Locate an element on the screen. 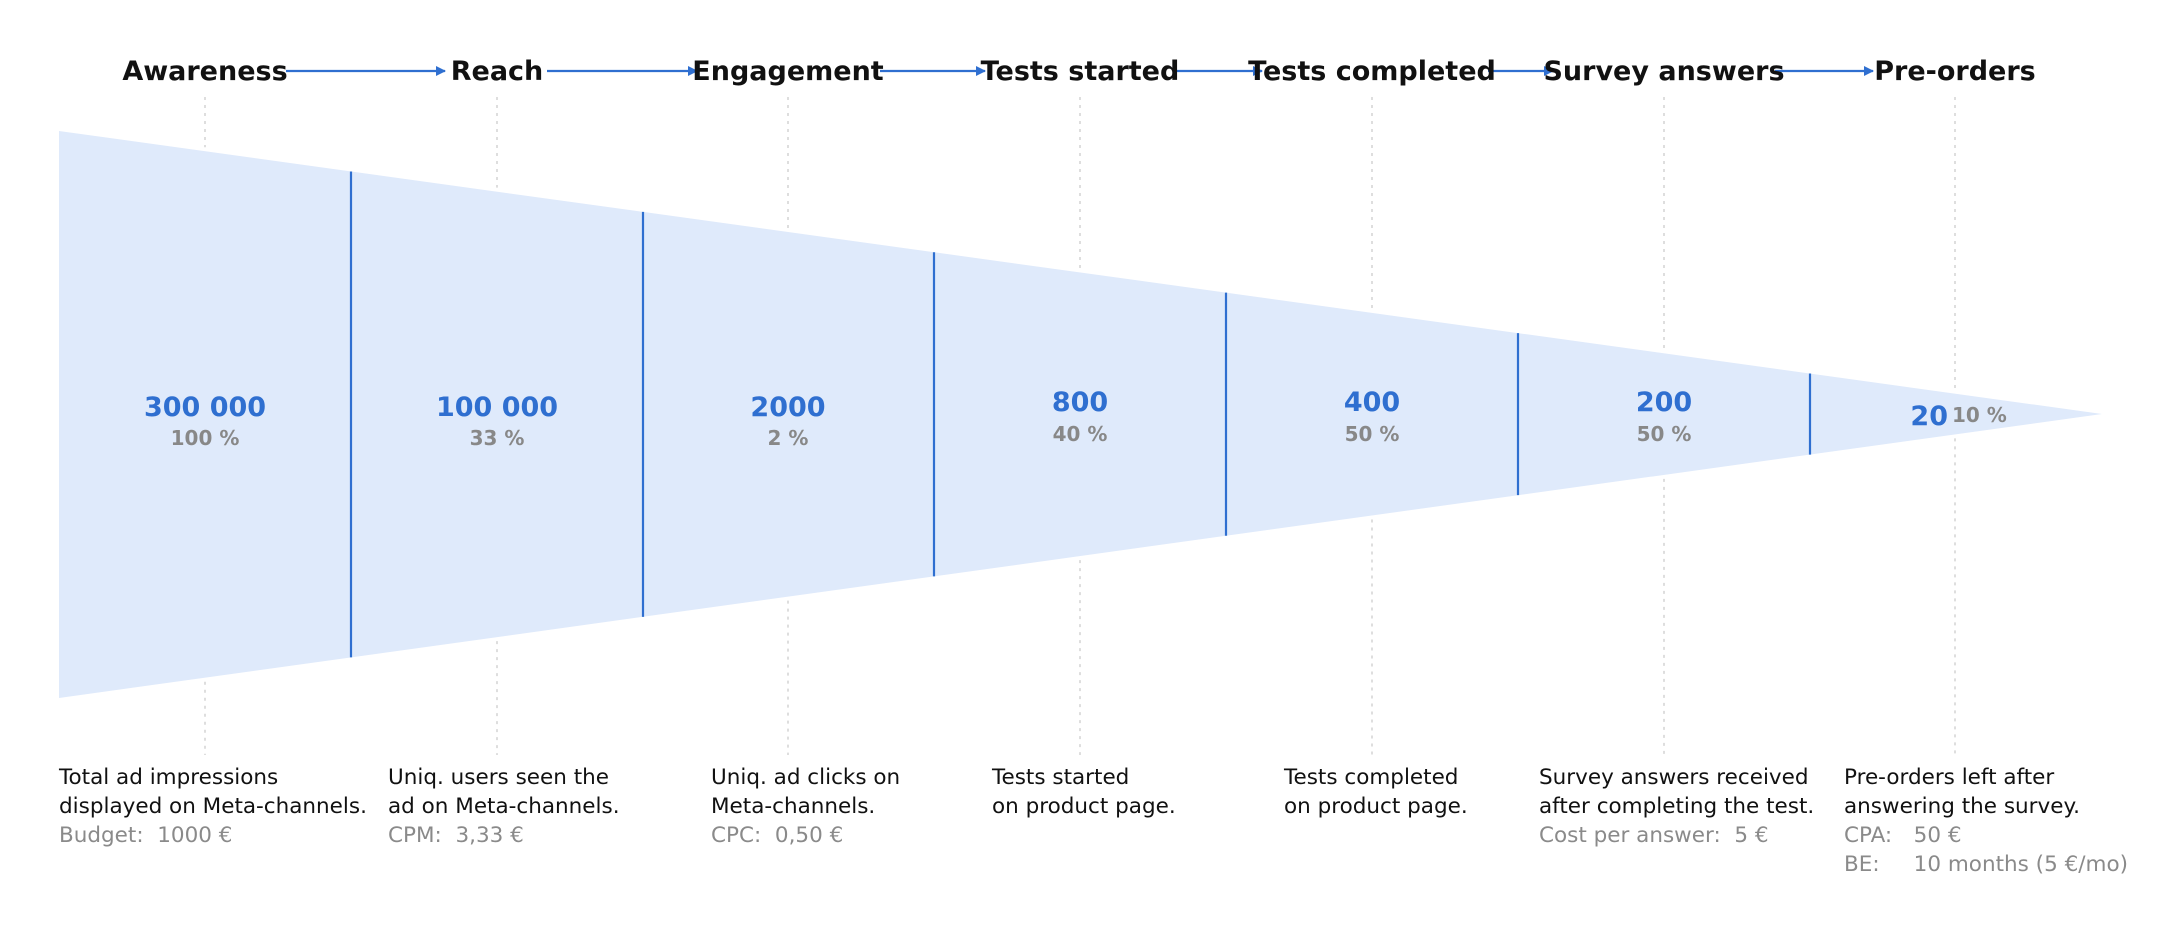 The height and width of the screenshot is (930, 2160). description-line: ad on Meta-channels. is located at coordinates (504, 806).